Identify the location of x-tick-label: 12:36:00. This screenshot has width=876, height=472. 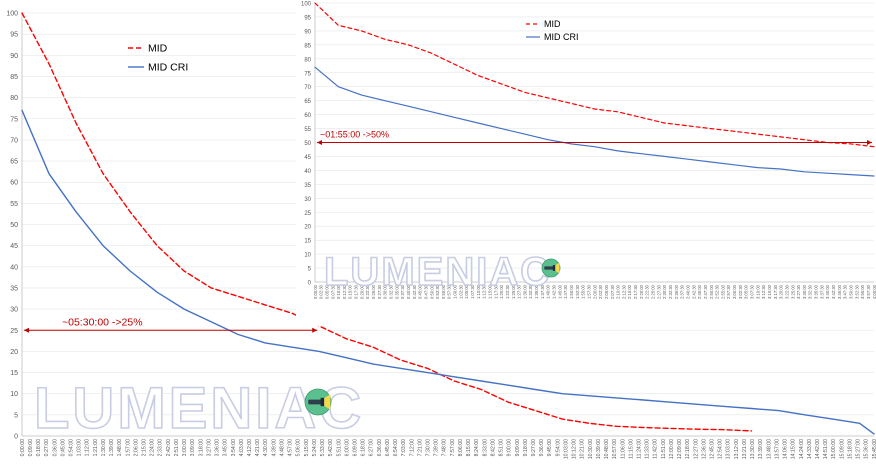
(704, 449).